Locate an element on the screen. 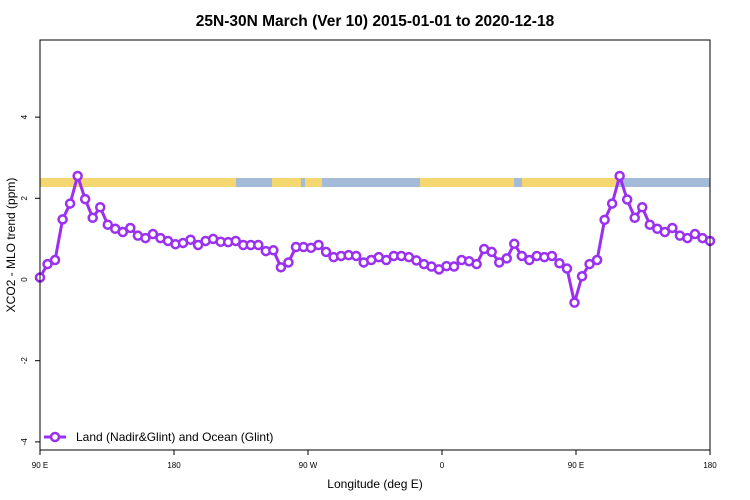 This screenshot has width=750, height=500. x-tick-label: 90 W is located at coordinates (308, 465).